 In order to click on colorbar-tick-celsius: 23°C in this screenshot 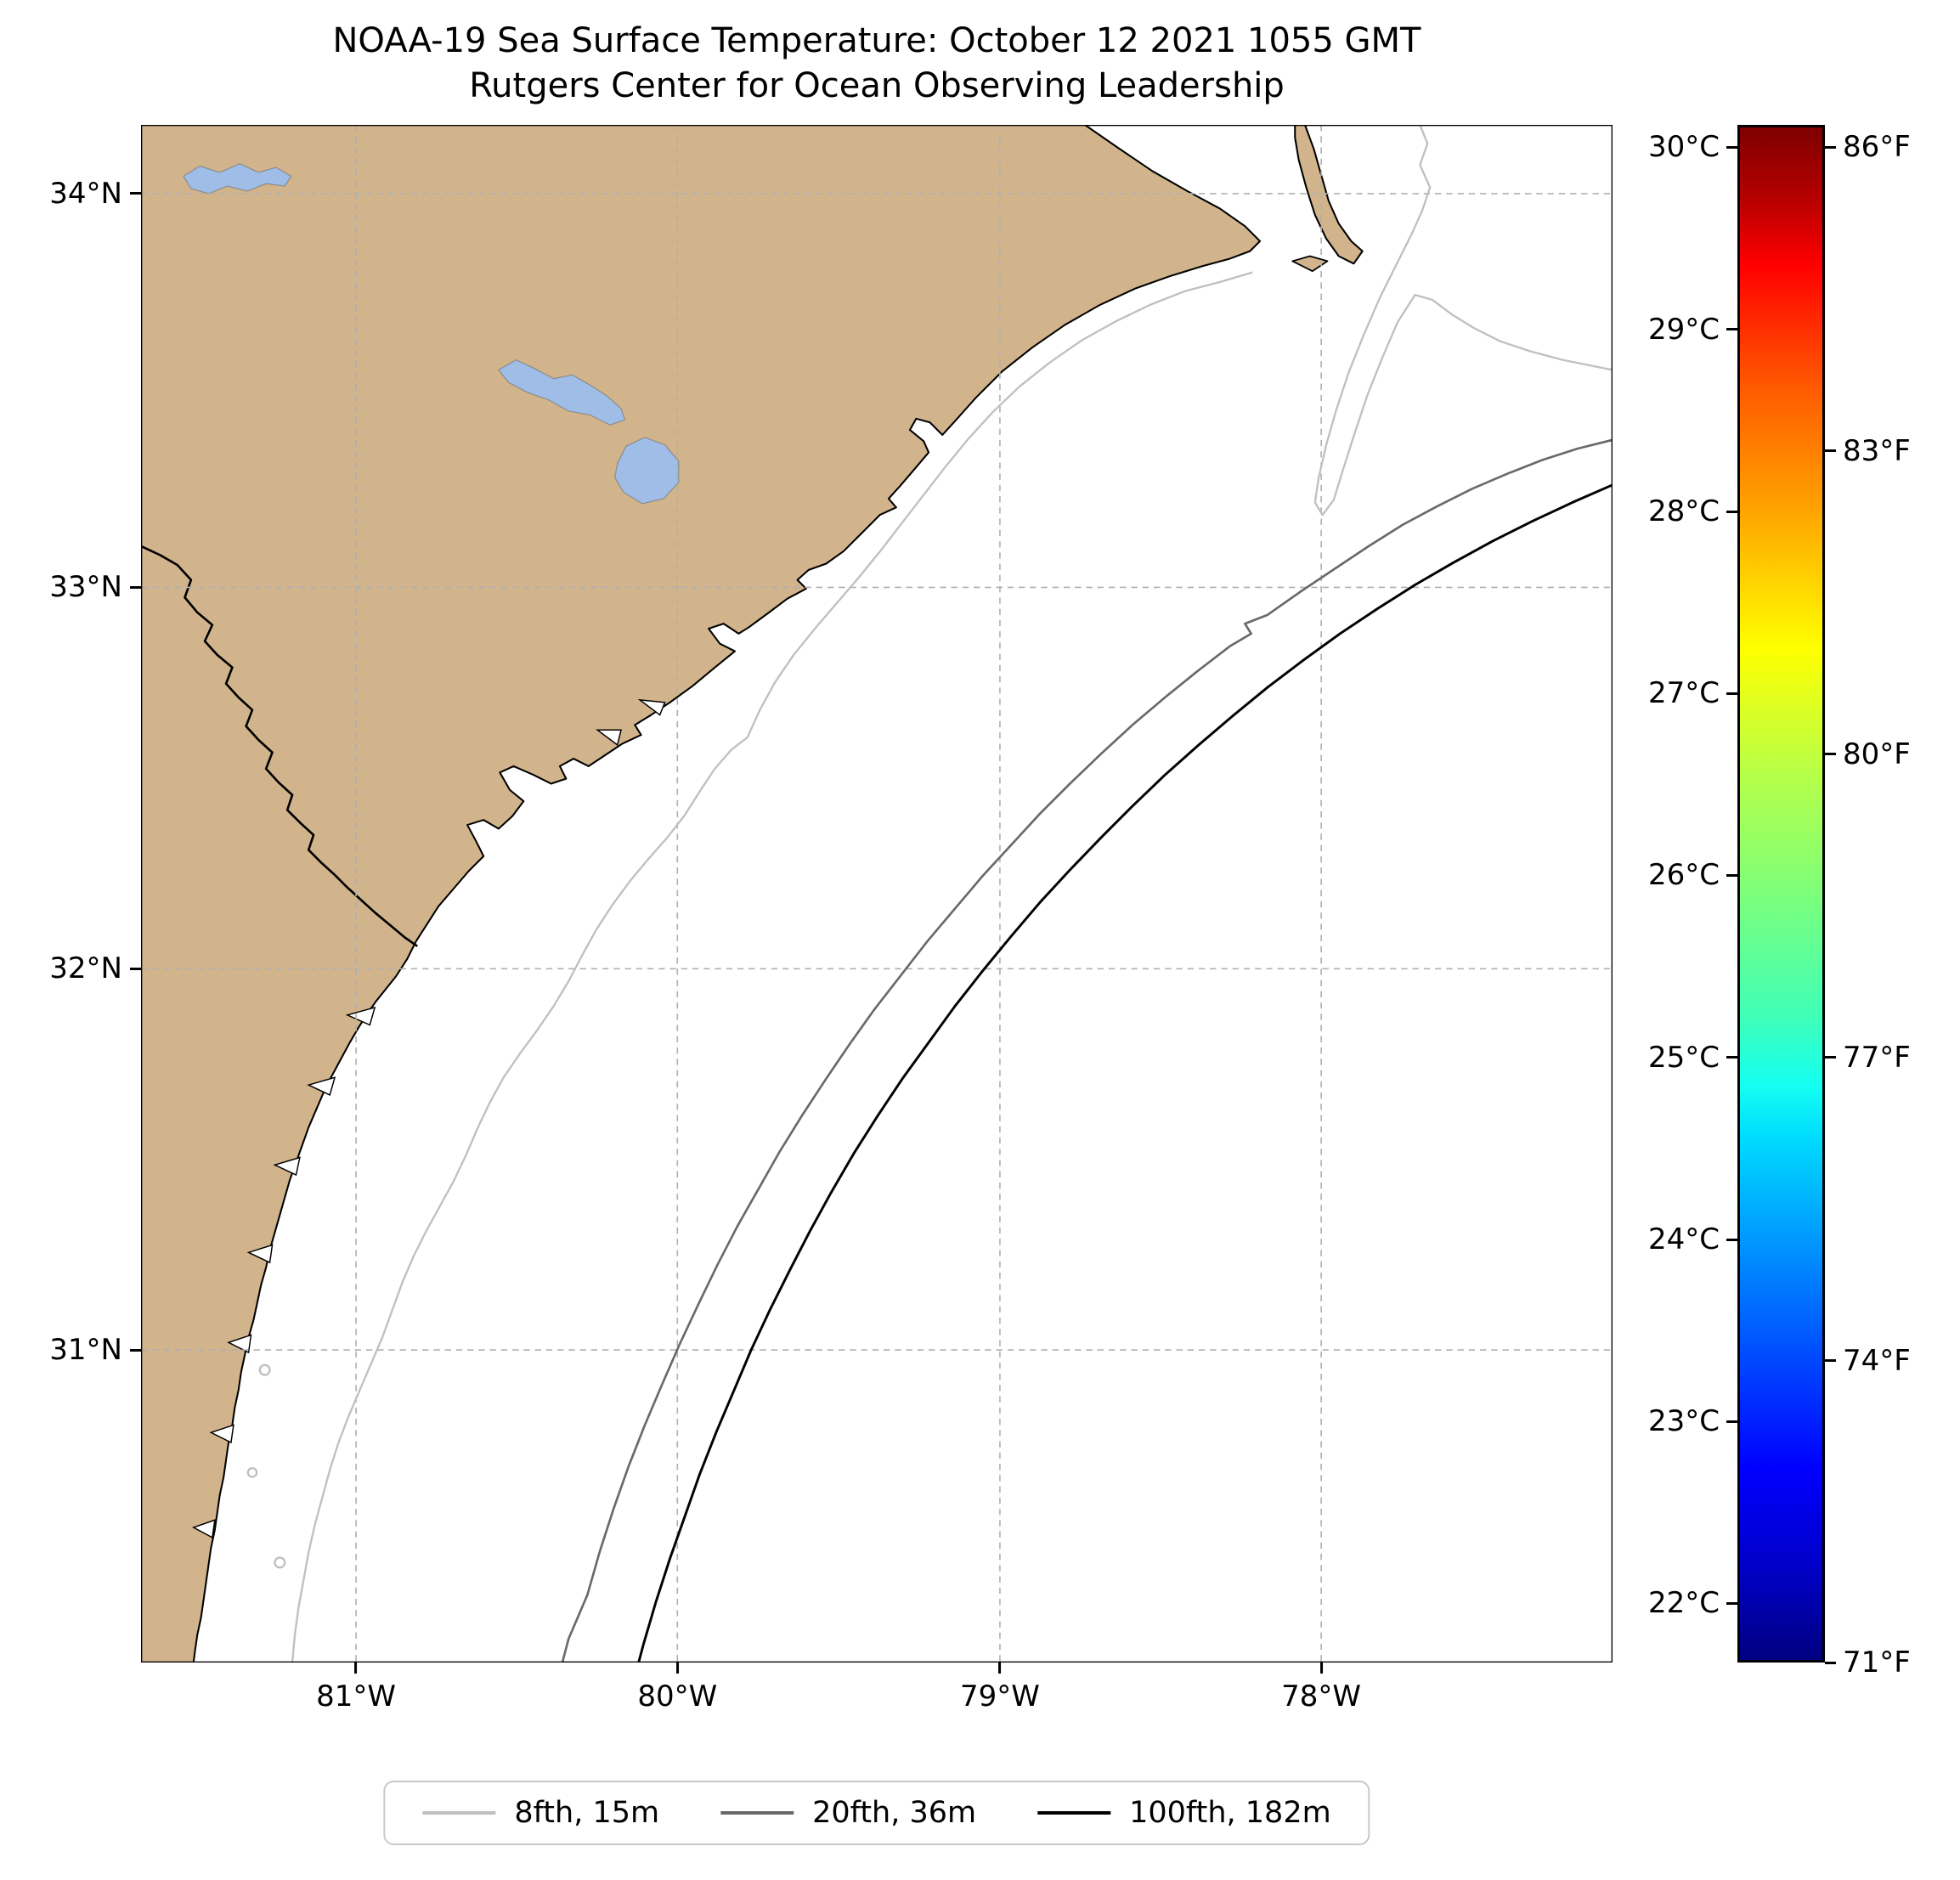, I will do `click(1693, 1421)`.